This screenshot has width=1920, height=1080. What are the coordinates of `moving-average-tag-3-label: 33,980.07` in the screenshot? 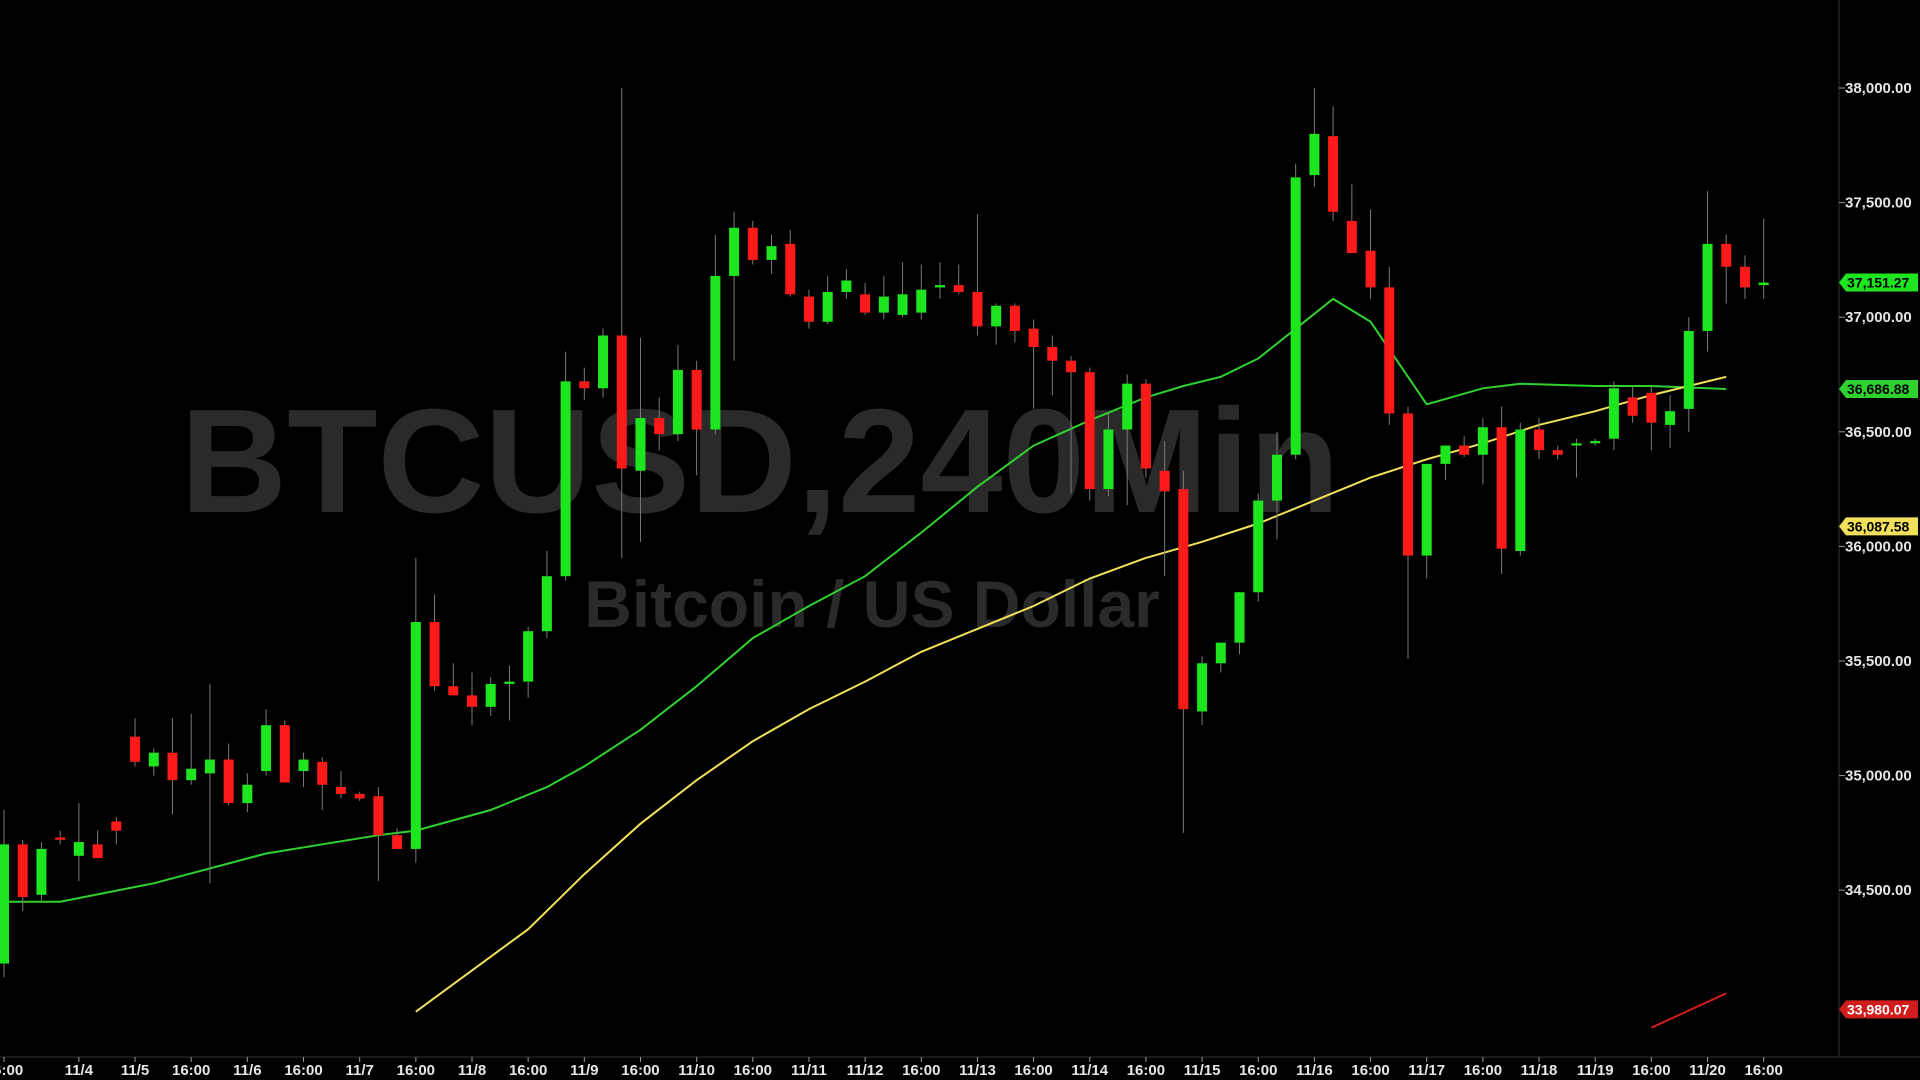 It's located at (1878, 1009).